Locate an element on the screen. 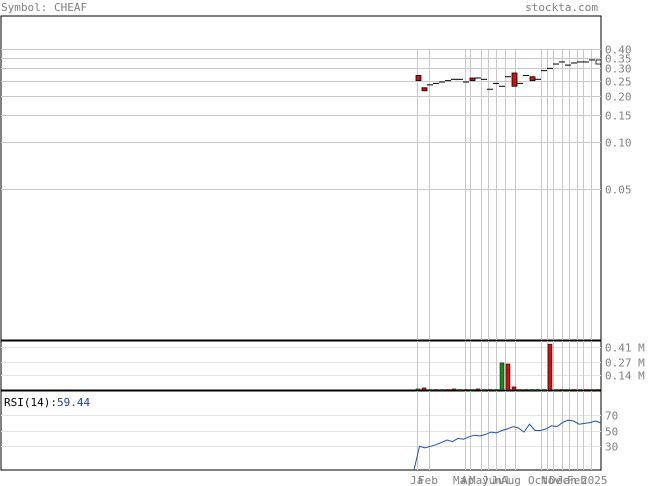 The height and width of the screenshot is (486, 655). volume-tick-label: 0.41 M is located at coordinates (625, 348).